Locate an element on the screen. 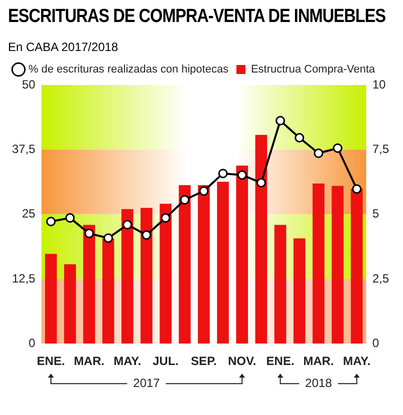  chart-title: ESCRITURAS DE COMPRA-VENTA DE INMUEBLES is located at coordinates (197, 17).